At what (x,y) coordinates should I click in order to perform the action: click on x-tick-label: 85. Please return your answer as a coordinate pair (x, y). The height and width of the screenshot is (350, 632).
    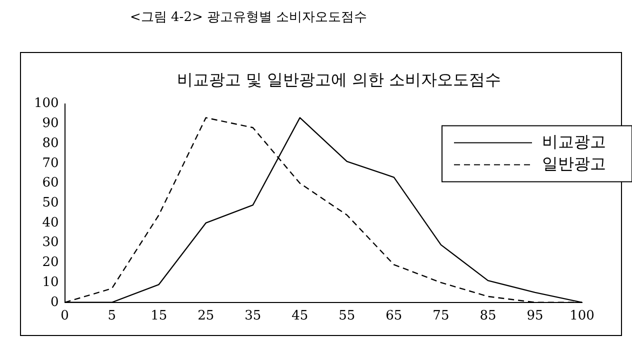
    Looking at the image, I should click on (488, 316).